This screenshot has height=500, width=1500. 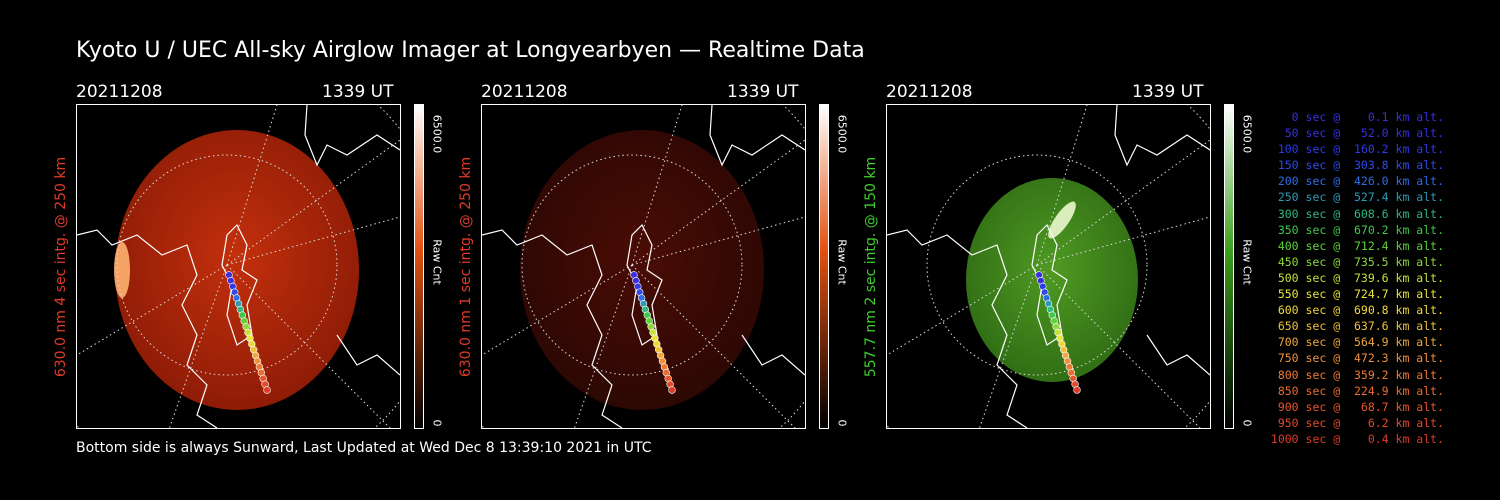 What do you see at coordinates (1357, 133) in the screenshot?
I see `legend-row: 50 sec @ 52.0 km alt.` at bounding box center [1357, 133].